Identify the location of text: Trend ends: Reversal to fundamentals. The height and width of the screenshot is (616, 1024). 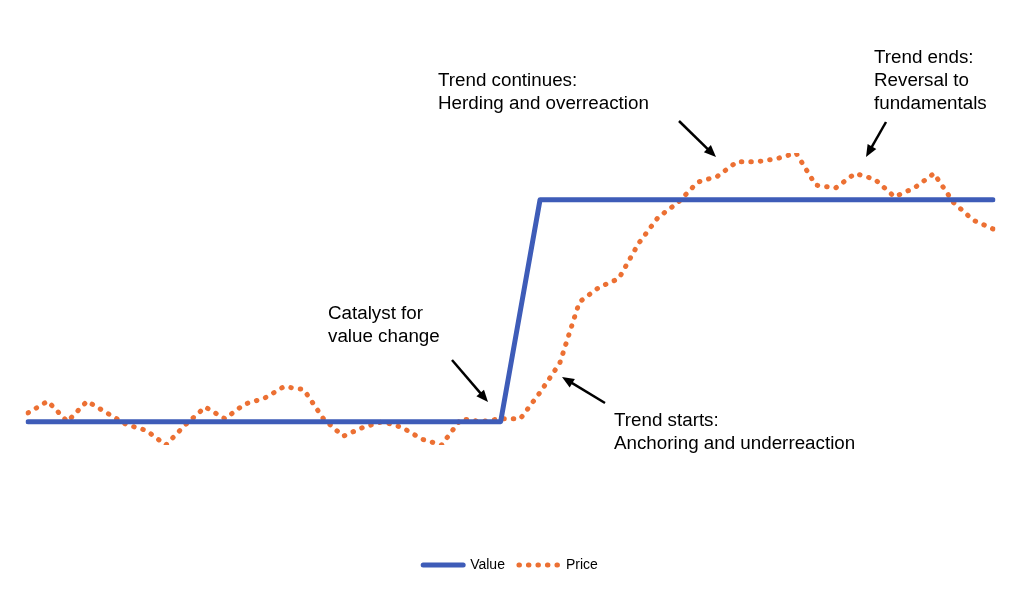
(930, 79).